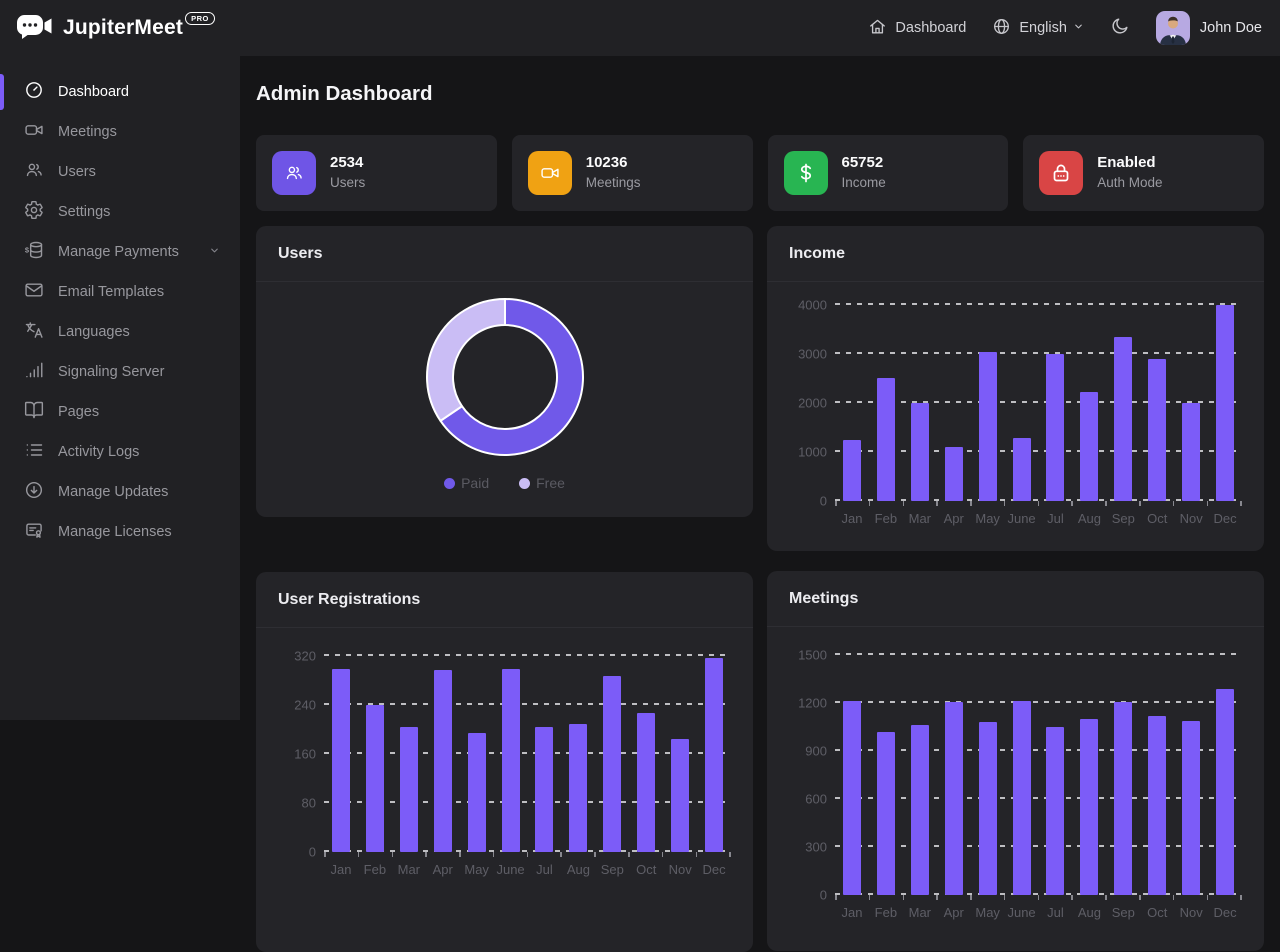 The height and width of the screenshot is (952, 1280). Describe the element at coordinates (120, 28) in the screenshot. I see `brand-logo: JupiterMeet PRO` at that location.